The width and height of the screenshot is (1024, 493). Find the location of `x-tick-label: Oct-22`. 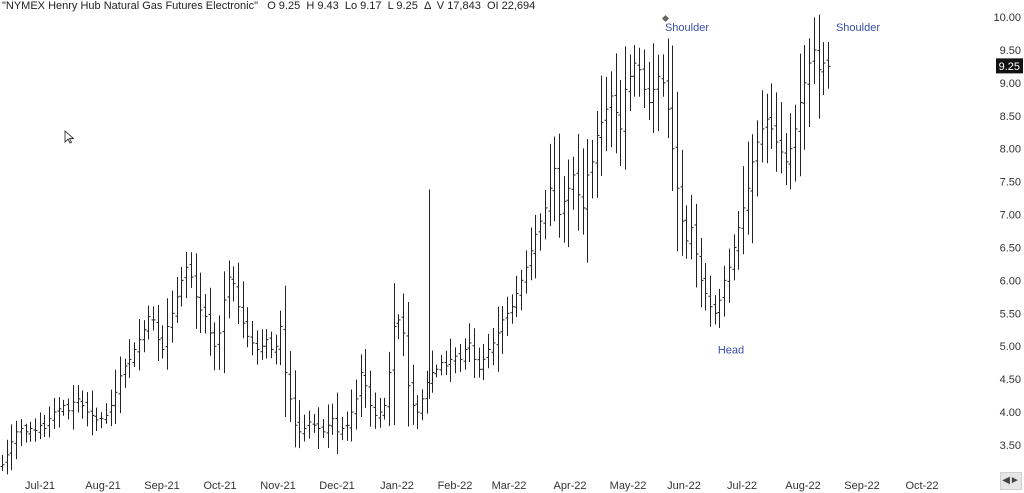

x-tick-label: Oct-22 is located at coordinates (921, 486).